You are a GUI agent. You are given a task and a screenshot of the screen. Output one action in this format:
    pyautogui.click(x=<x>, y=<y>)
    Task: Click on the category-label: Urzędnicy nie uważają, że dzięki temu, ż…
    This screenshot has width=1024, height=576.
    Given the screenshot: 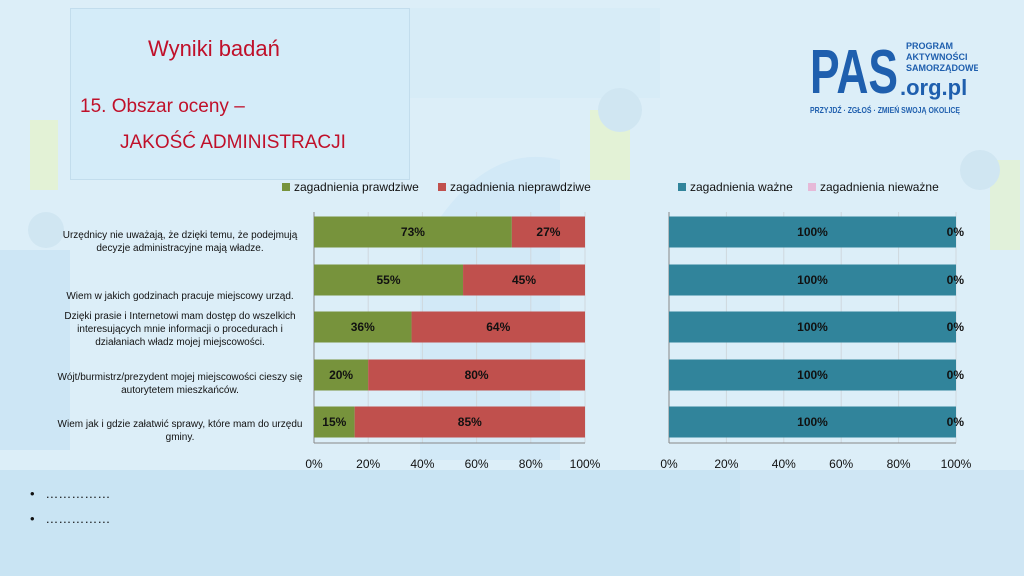 What is the action you would take?
    pyautogui.click(x=180, y=242)
    